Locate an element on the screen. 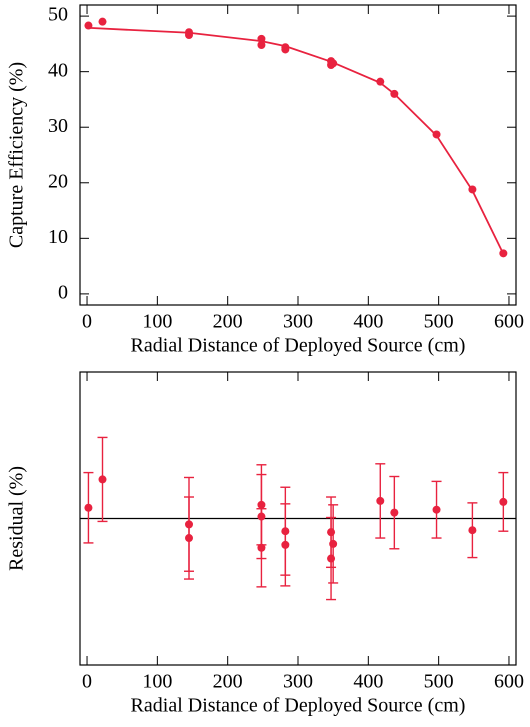 This screenshot has height=727, width=530. y-tick-label: 40 is located at coordinates (58, 70).